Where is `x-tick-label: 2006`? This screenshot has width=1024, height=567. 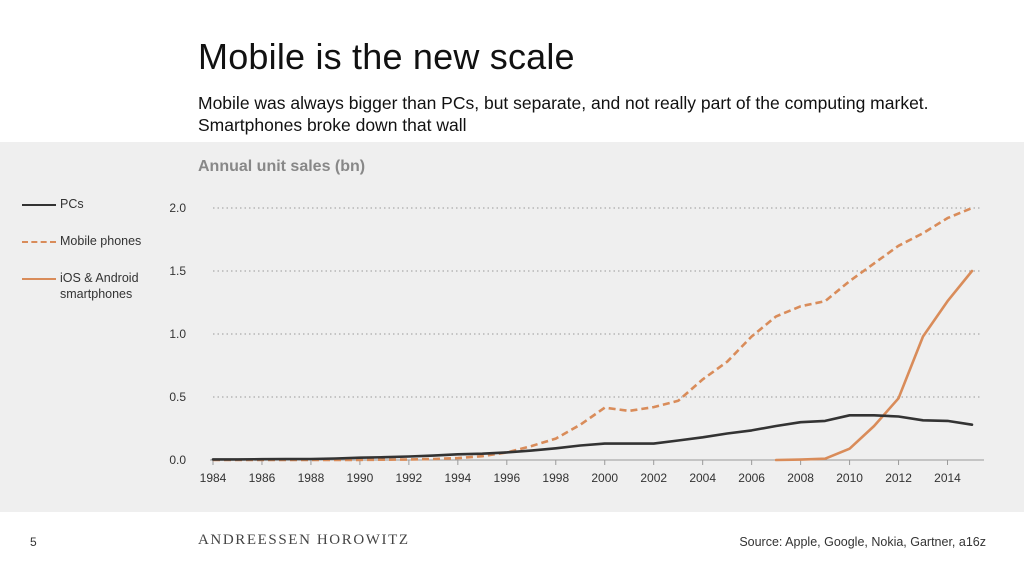
x-tick-label: 2006 is located at coordinates (751, 478).